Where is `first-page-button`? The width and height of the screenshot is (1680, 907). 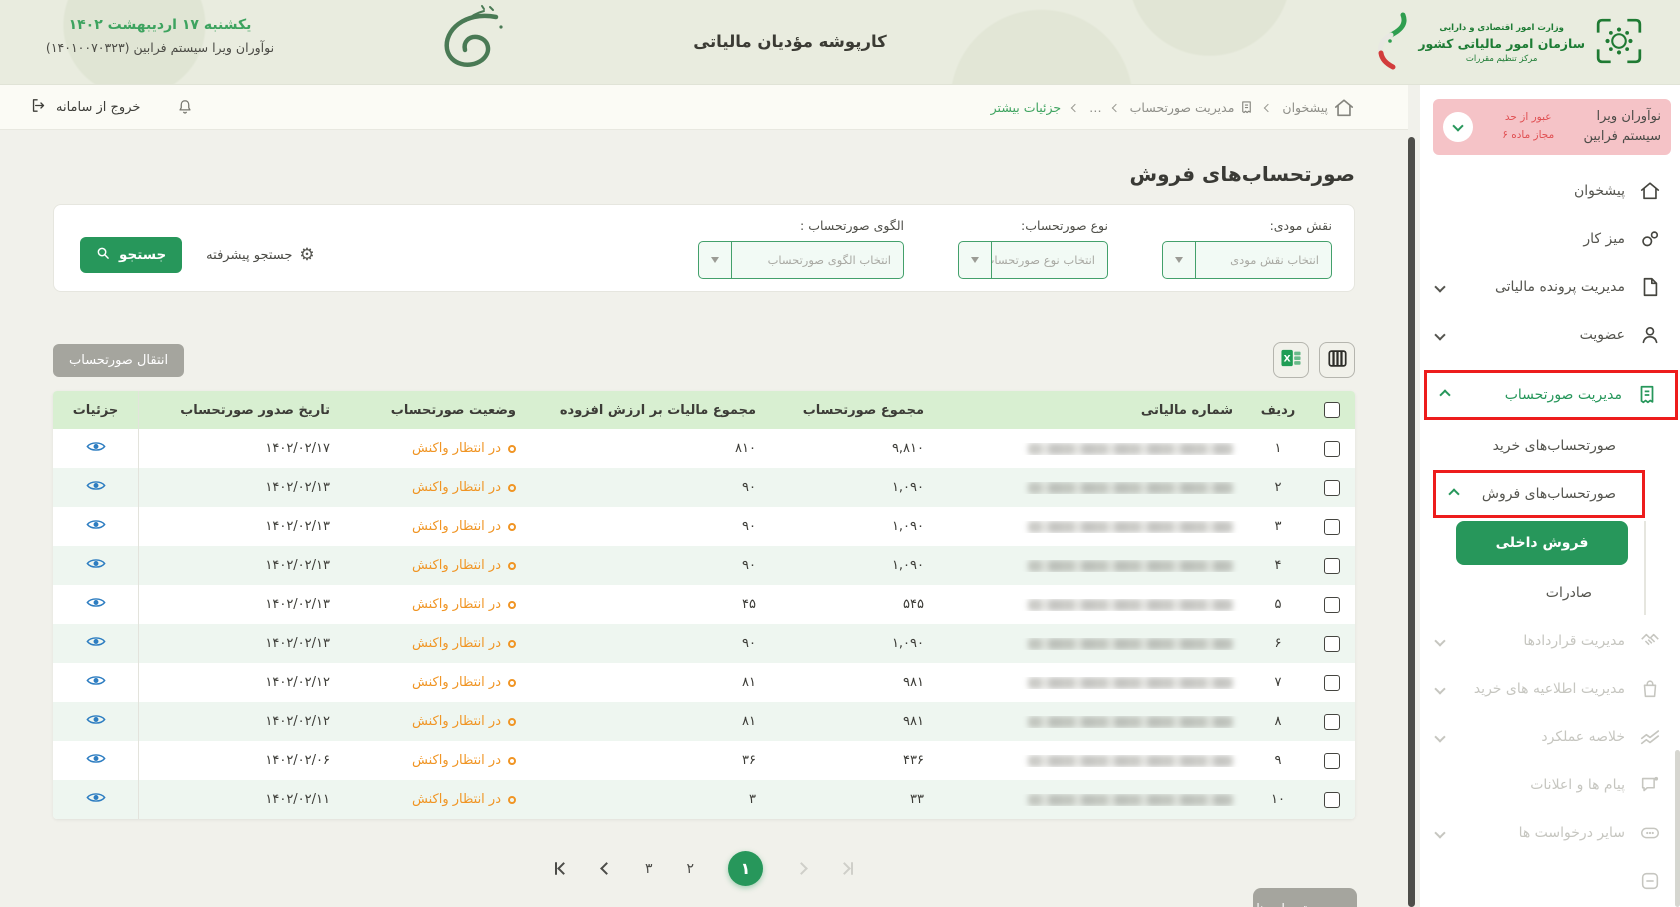
first-page-button is located at coordinates (846, 868).